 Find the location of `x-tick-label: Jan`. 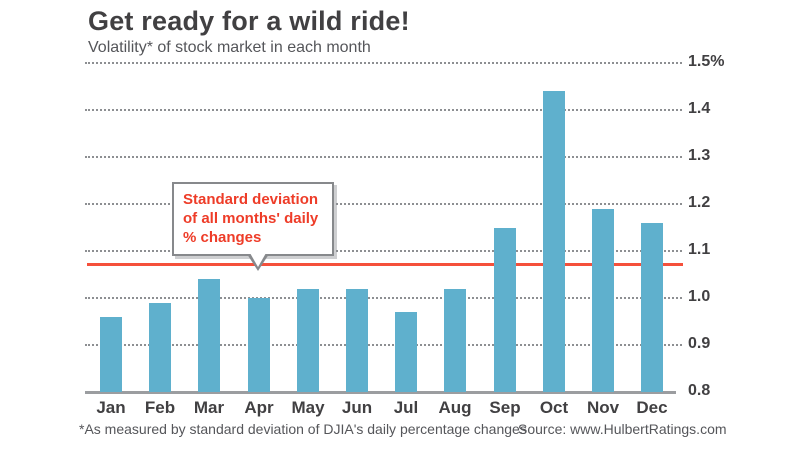

x-tick-label: Jan is located at coordinates (111, 407).